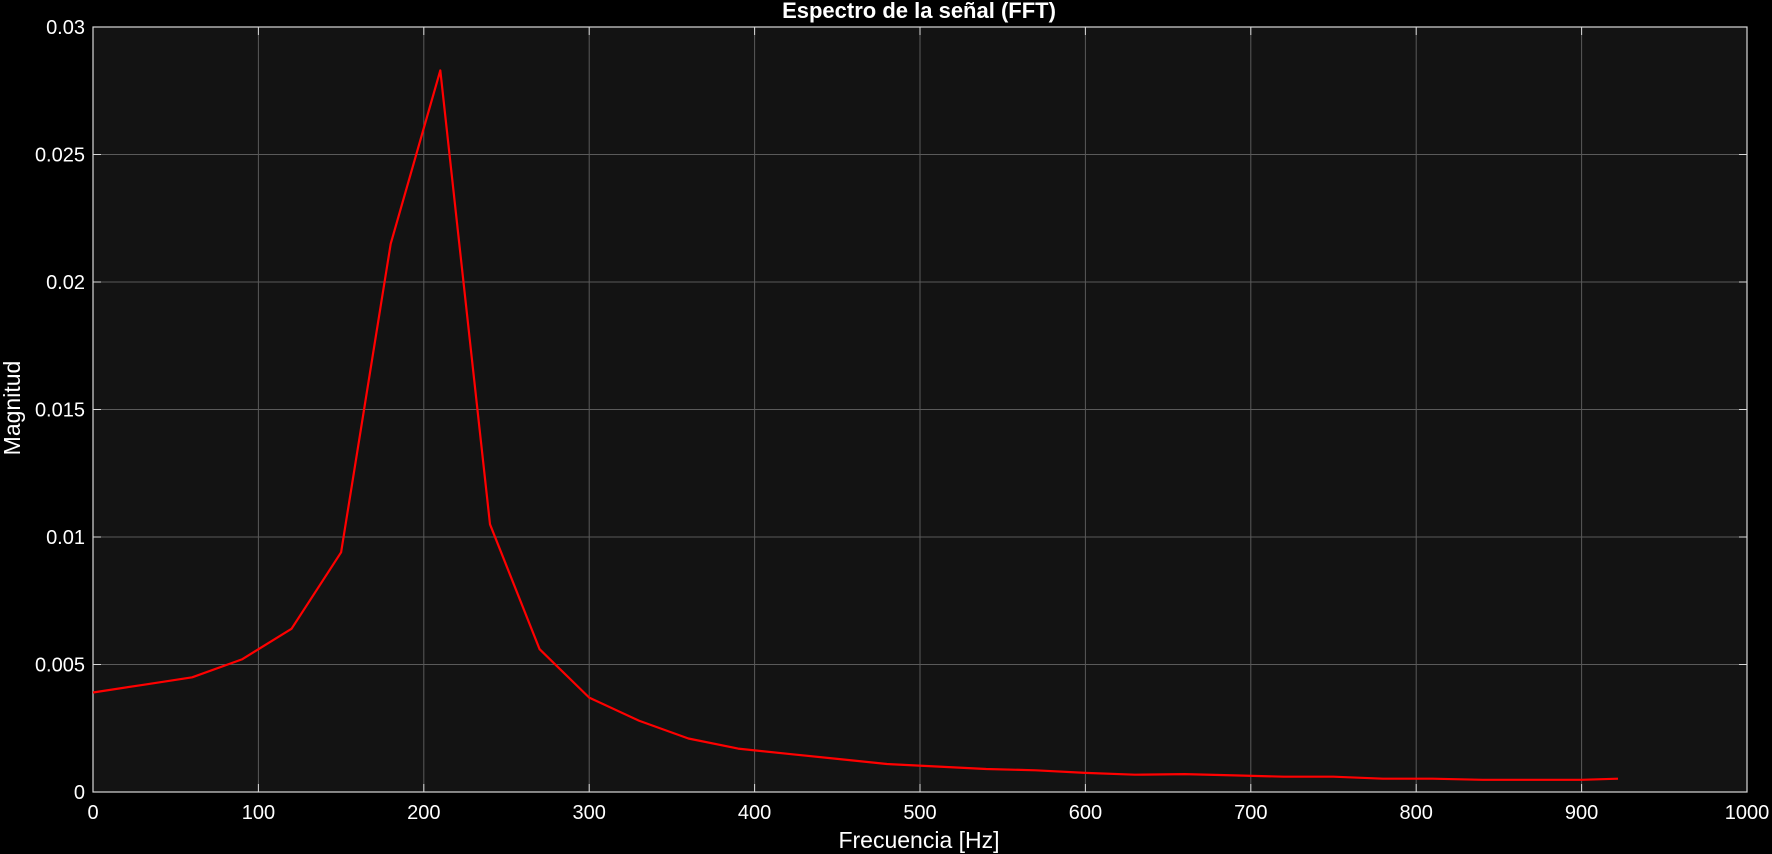 This screenshot has height=854, width=1772. I want to click on x-tick-labels: 0 100 200 300 400 500 600 700 800 900 1000, so click(928, 813).